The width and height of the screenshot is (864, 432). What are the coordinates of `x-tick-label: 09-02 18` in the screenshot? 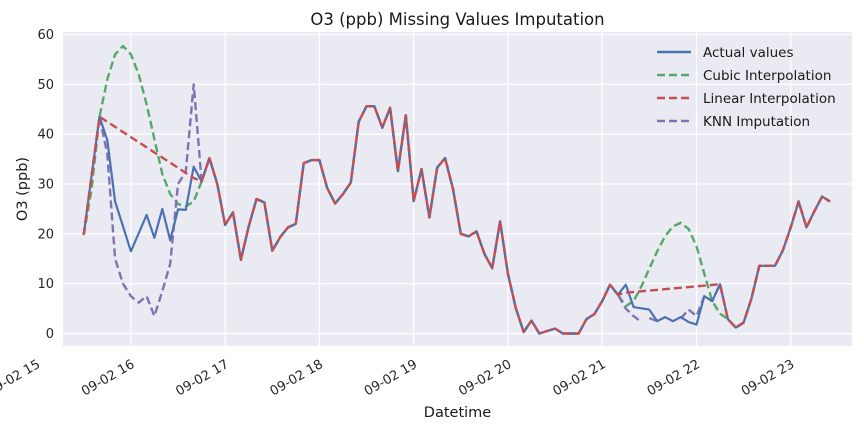 It's located at (297, 378).